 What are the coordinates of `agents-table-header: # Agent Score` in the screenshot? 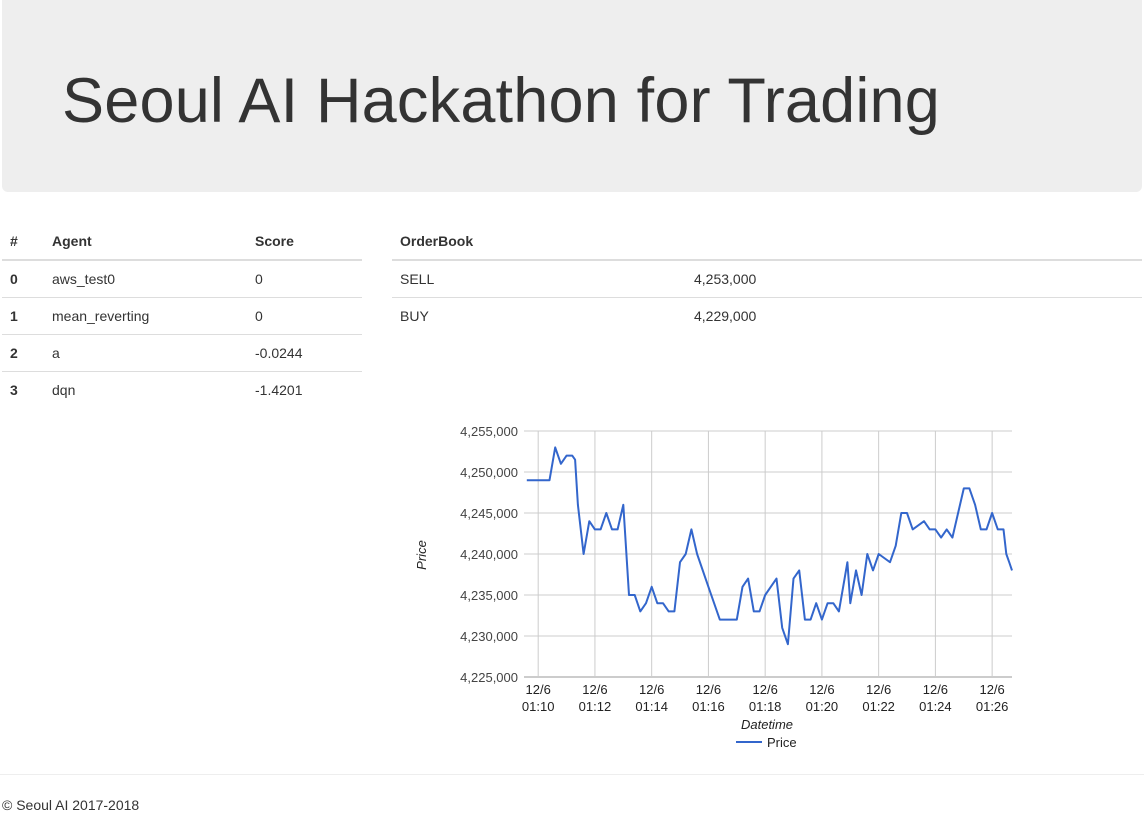 It's located at (182, 242).